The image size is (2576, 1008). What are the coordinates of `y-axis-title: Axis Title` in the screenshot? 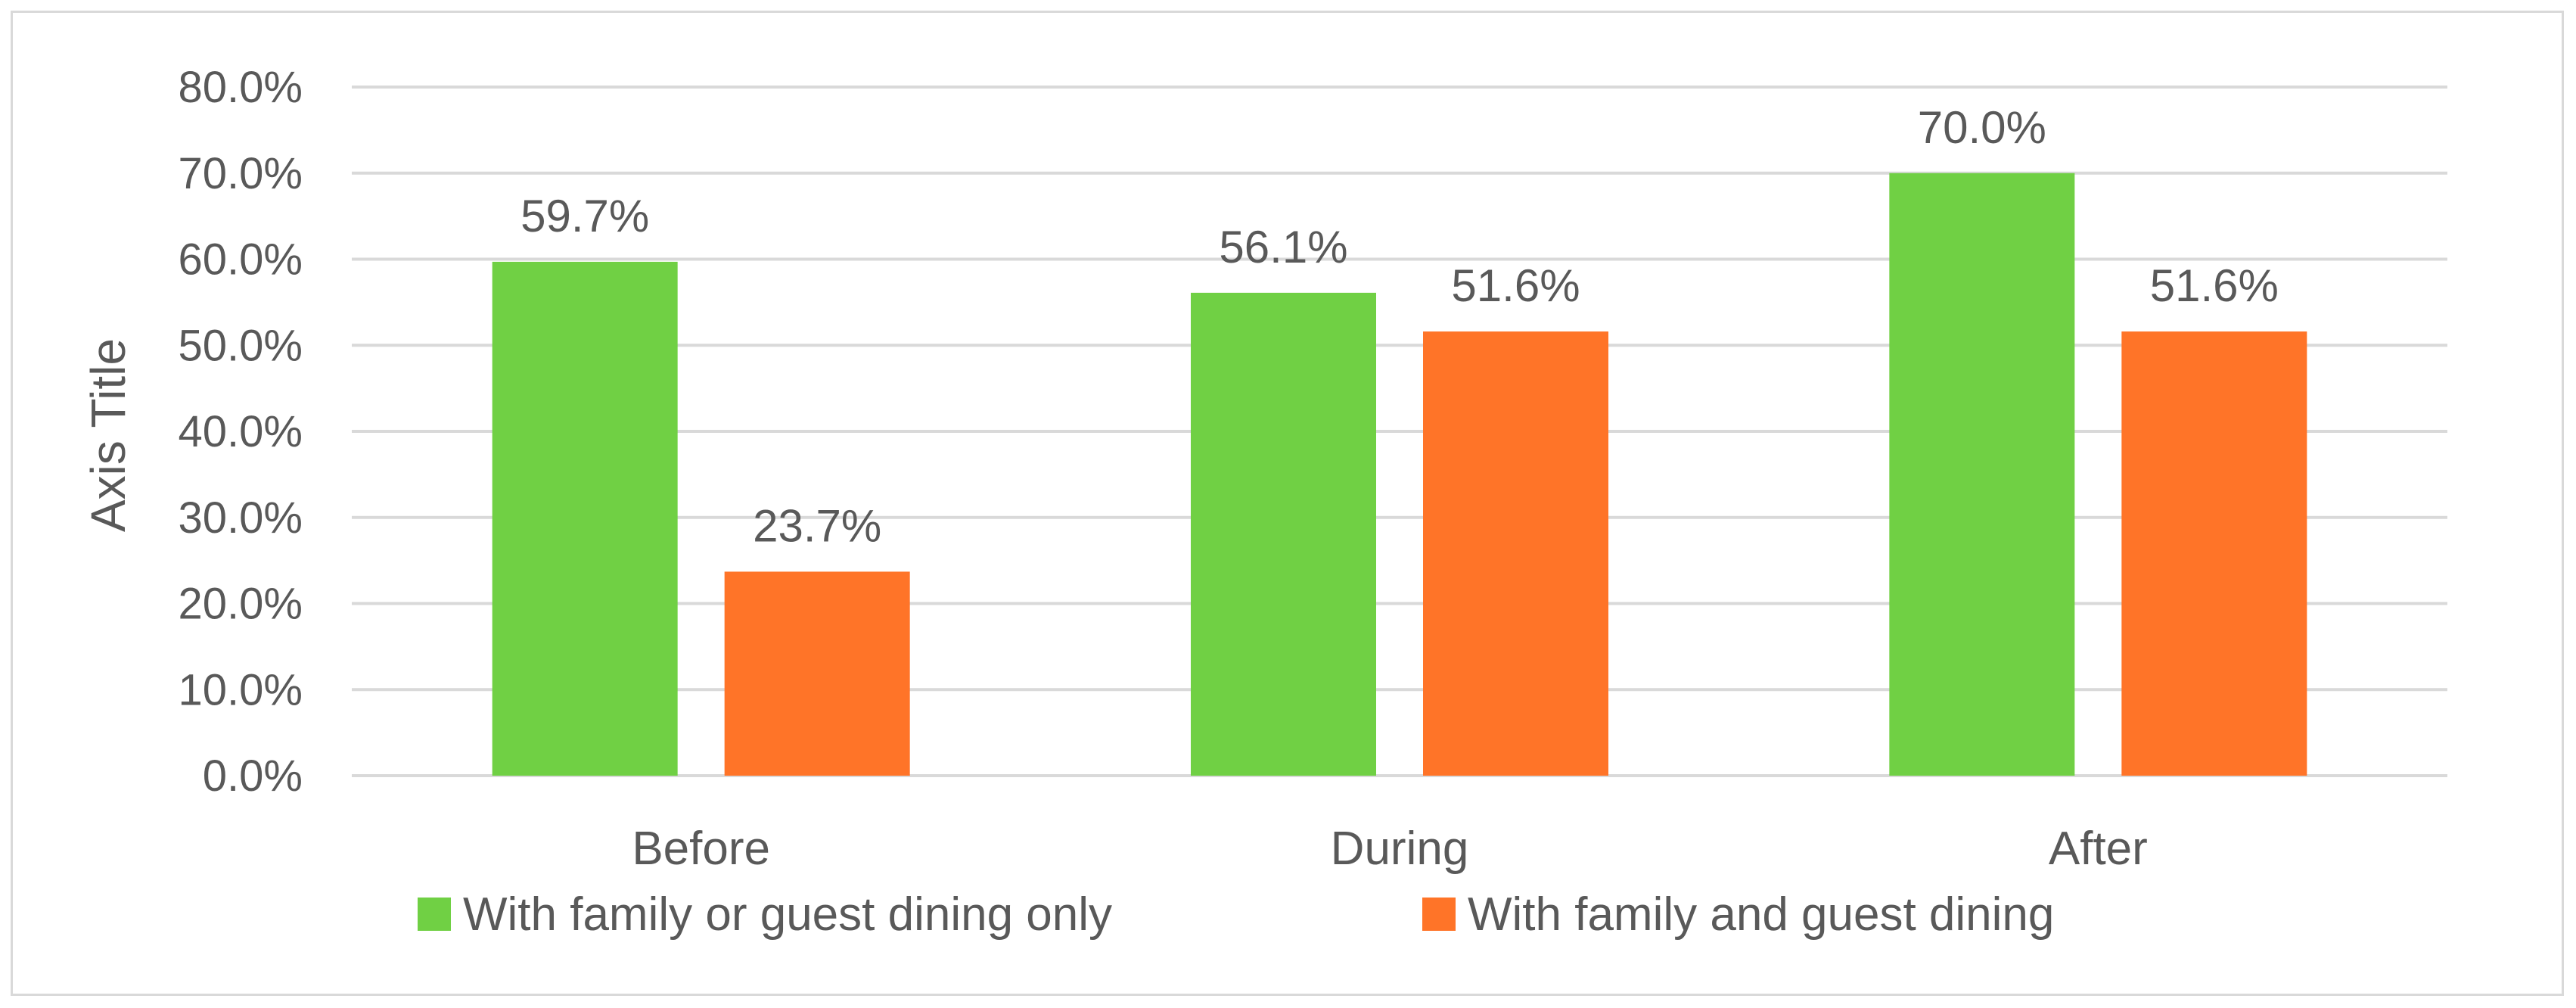 It's located at (108, 435).